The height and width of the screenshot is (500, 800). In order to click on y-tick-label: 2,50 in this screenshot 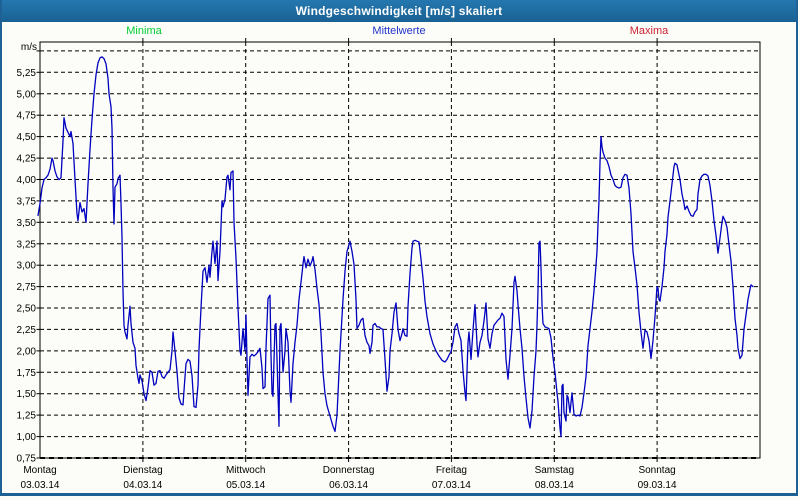, I will do `click(27, 309)`.